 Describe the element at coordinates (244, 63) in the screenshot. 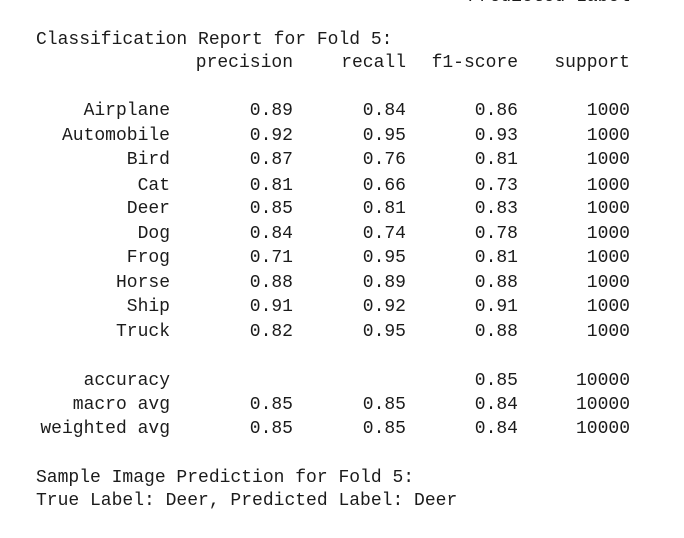

I see `column-header: precision` at that location.